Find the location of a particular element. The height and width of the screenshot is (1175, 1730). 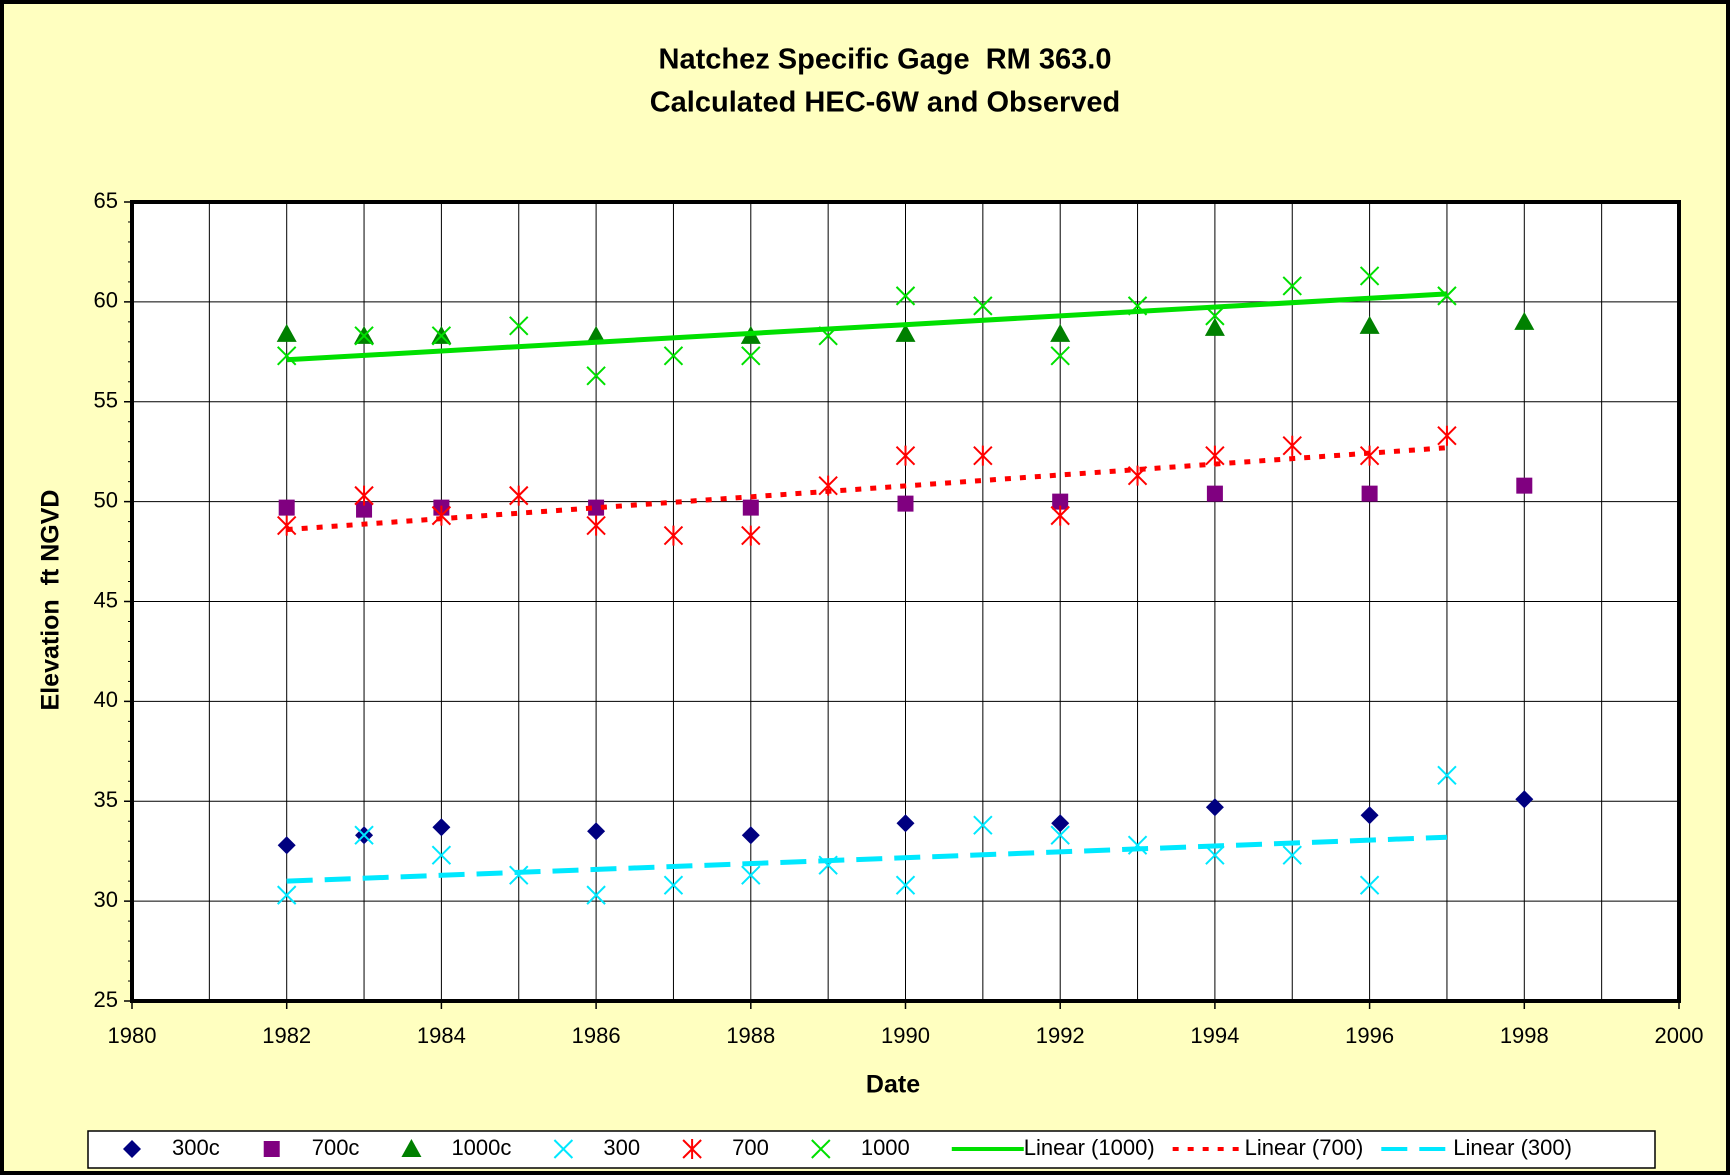

legend-label: 1000c is located at coordinates (481, 1147).